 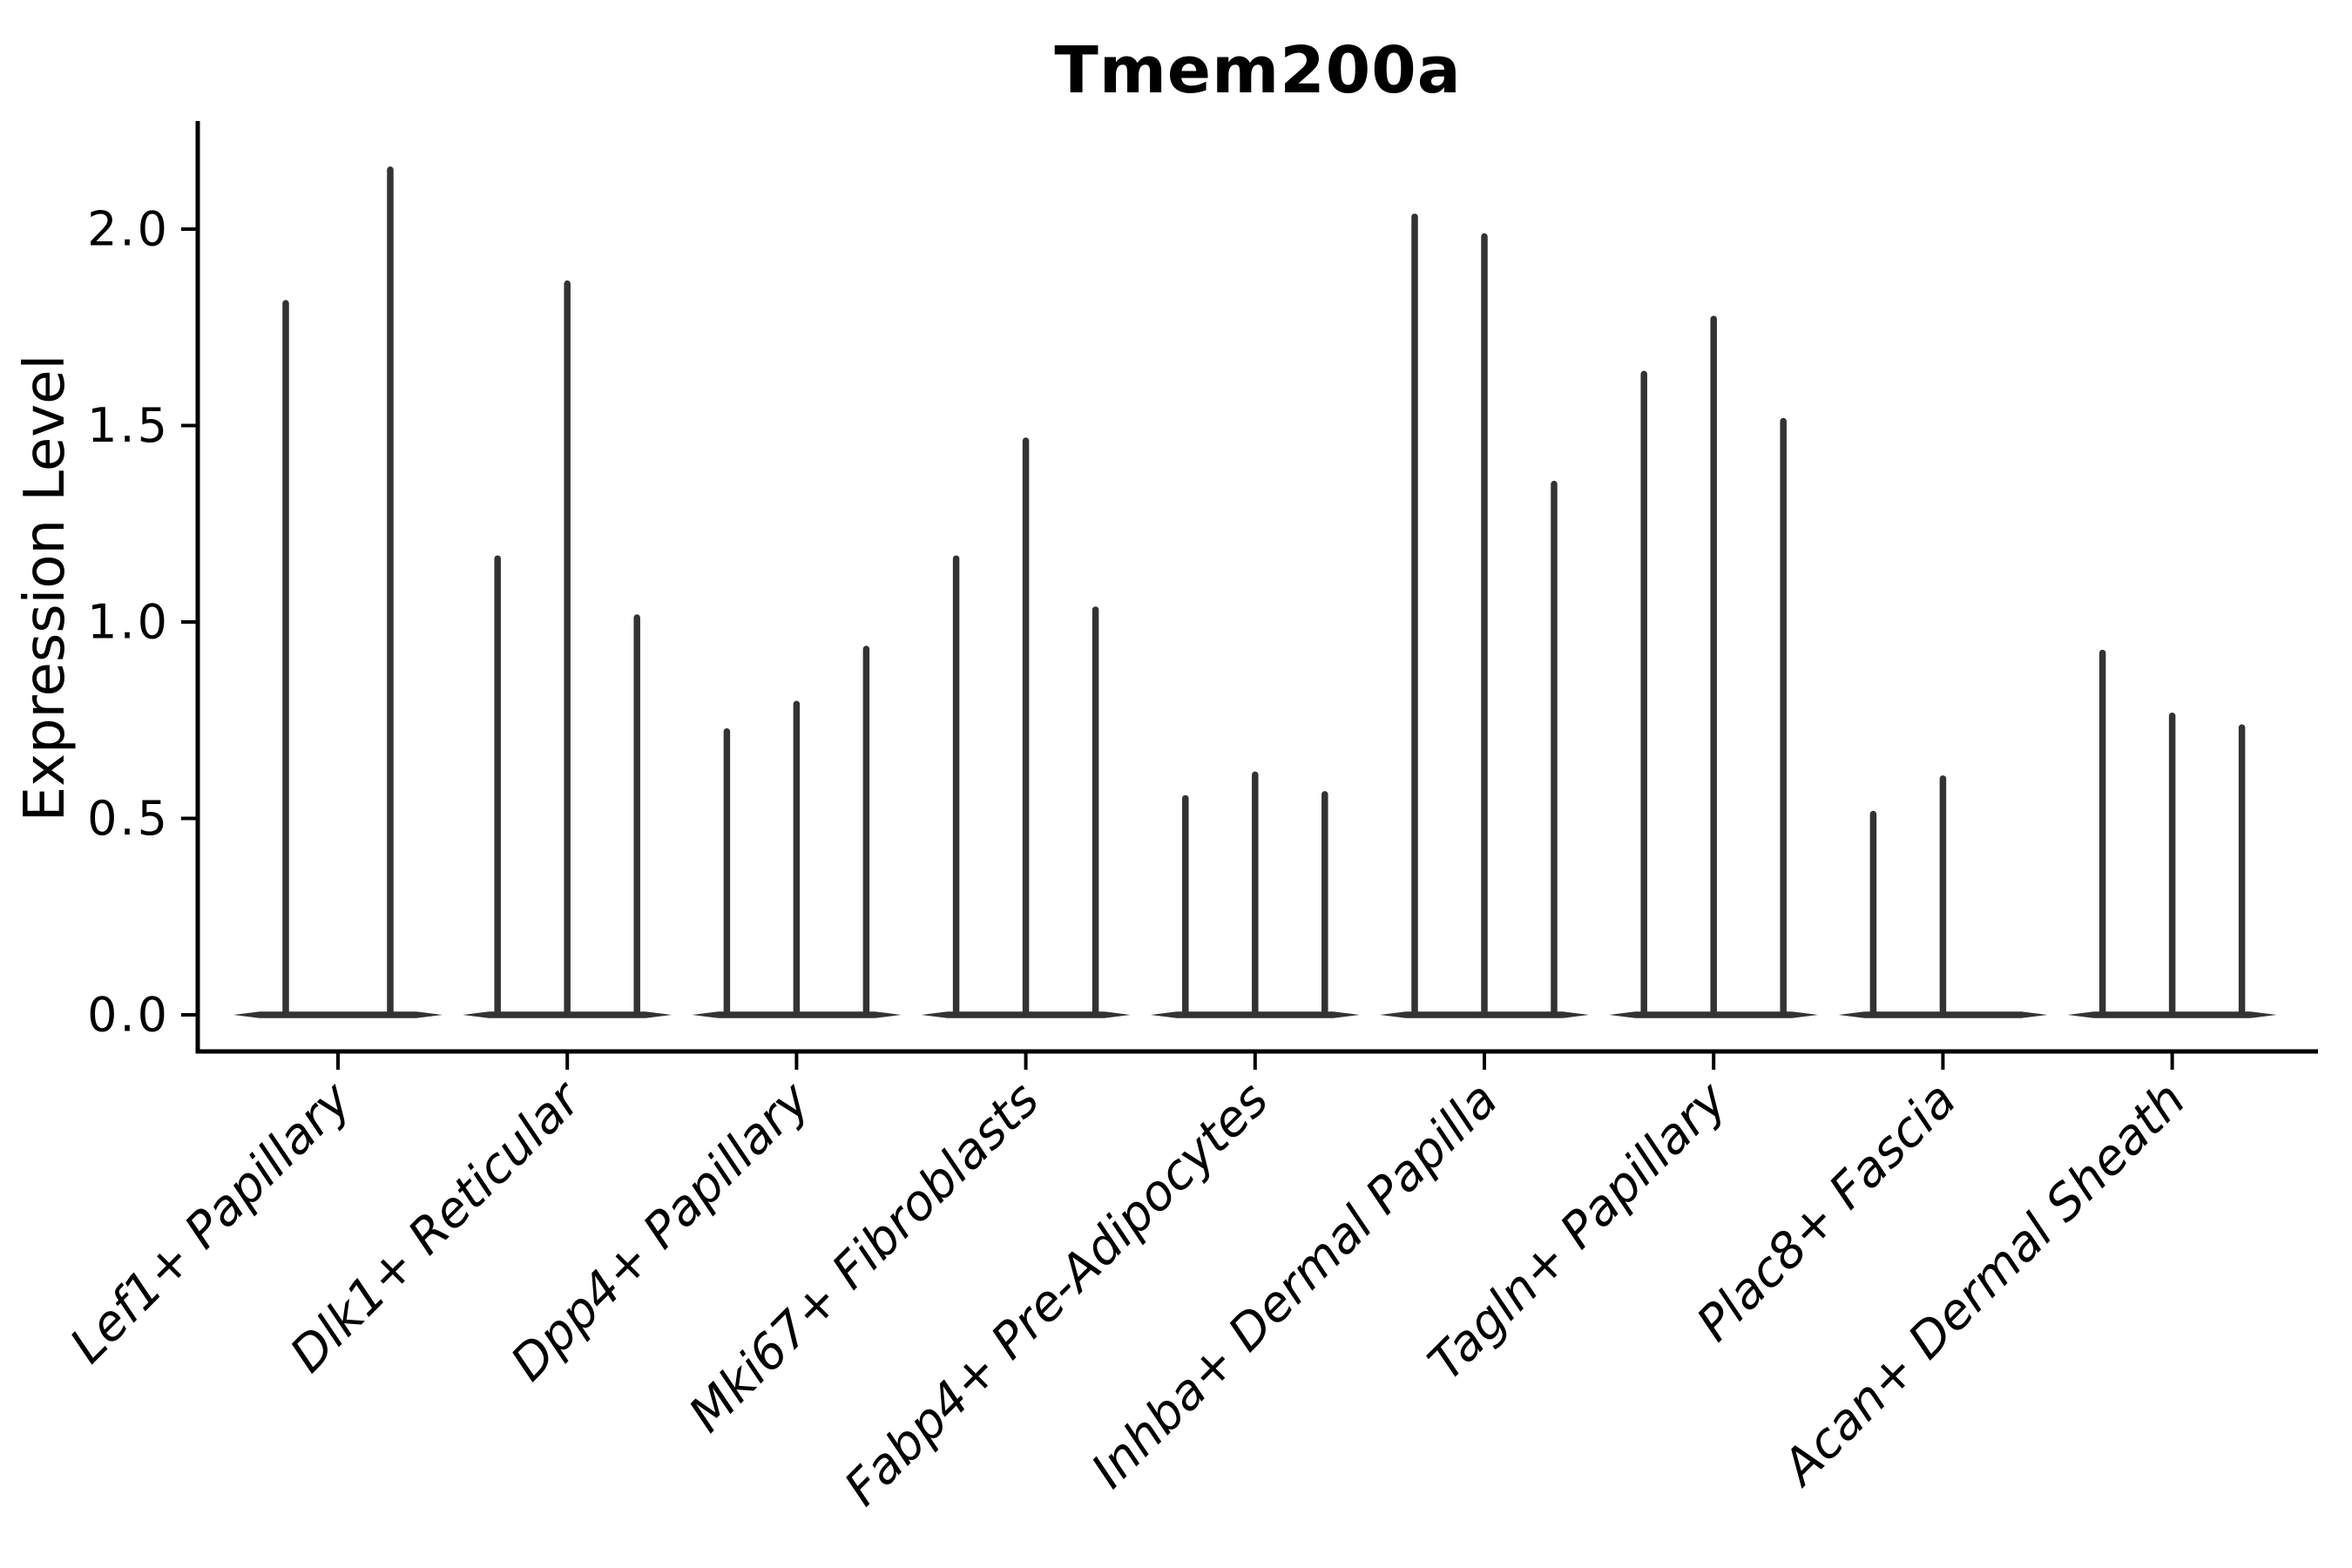 I want to click on x-tick-label: Acan+ Dermal Sheath, so click(x=1983, y=1284).